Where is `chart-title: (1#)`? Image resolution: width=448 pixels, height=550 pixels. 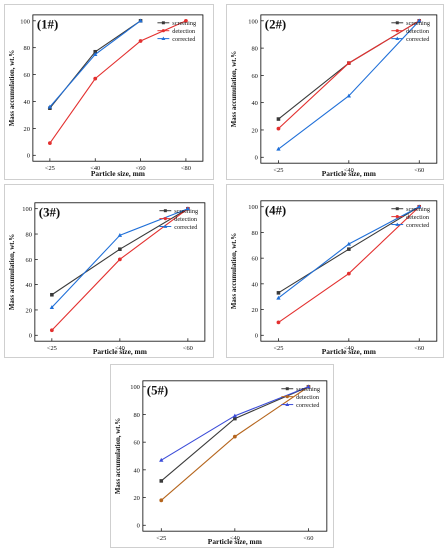
chart-title: (1#) is located at coordinates (47, 25).